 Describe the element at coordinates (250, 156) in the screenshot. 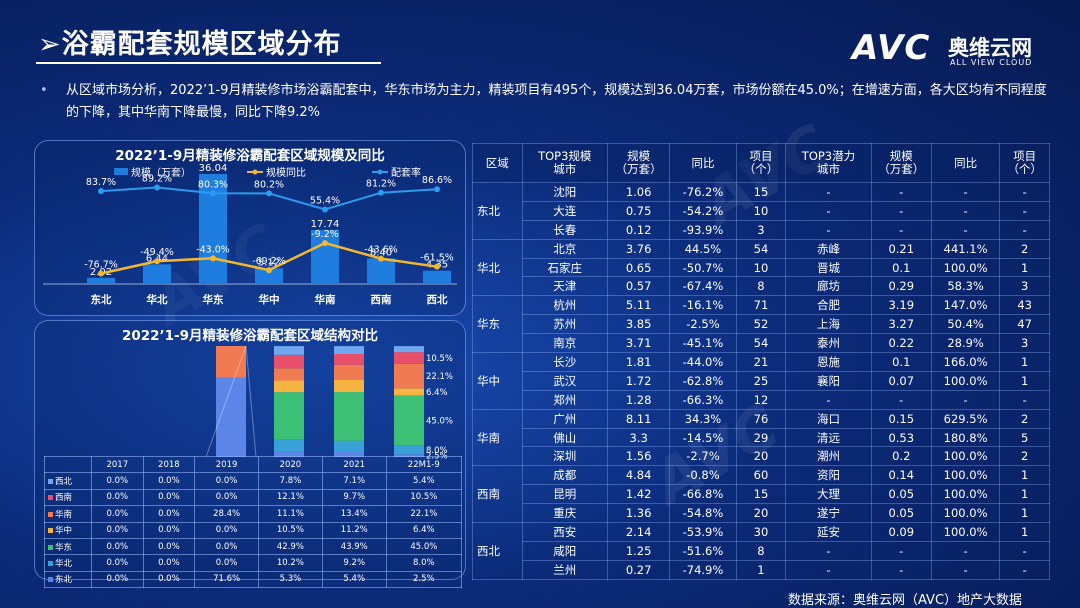

I see `chart1-title: 2022’1-9月精装修浴霸配套区域规模及同比` at that location.